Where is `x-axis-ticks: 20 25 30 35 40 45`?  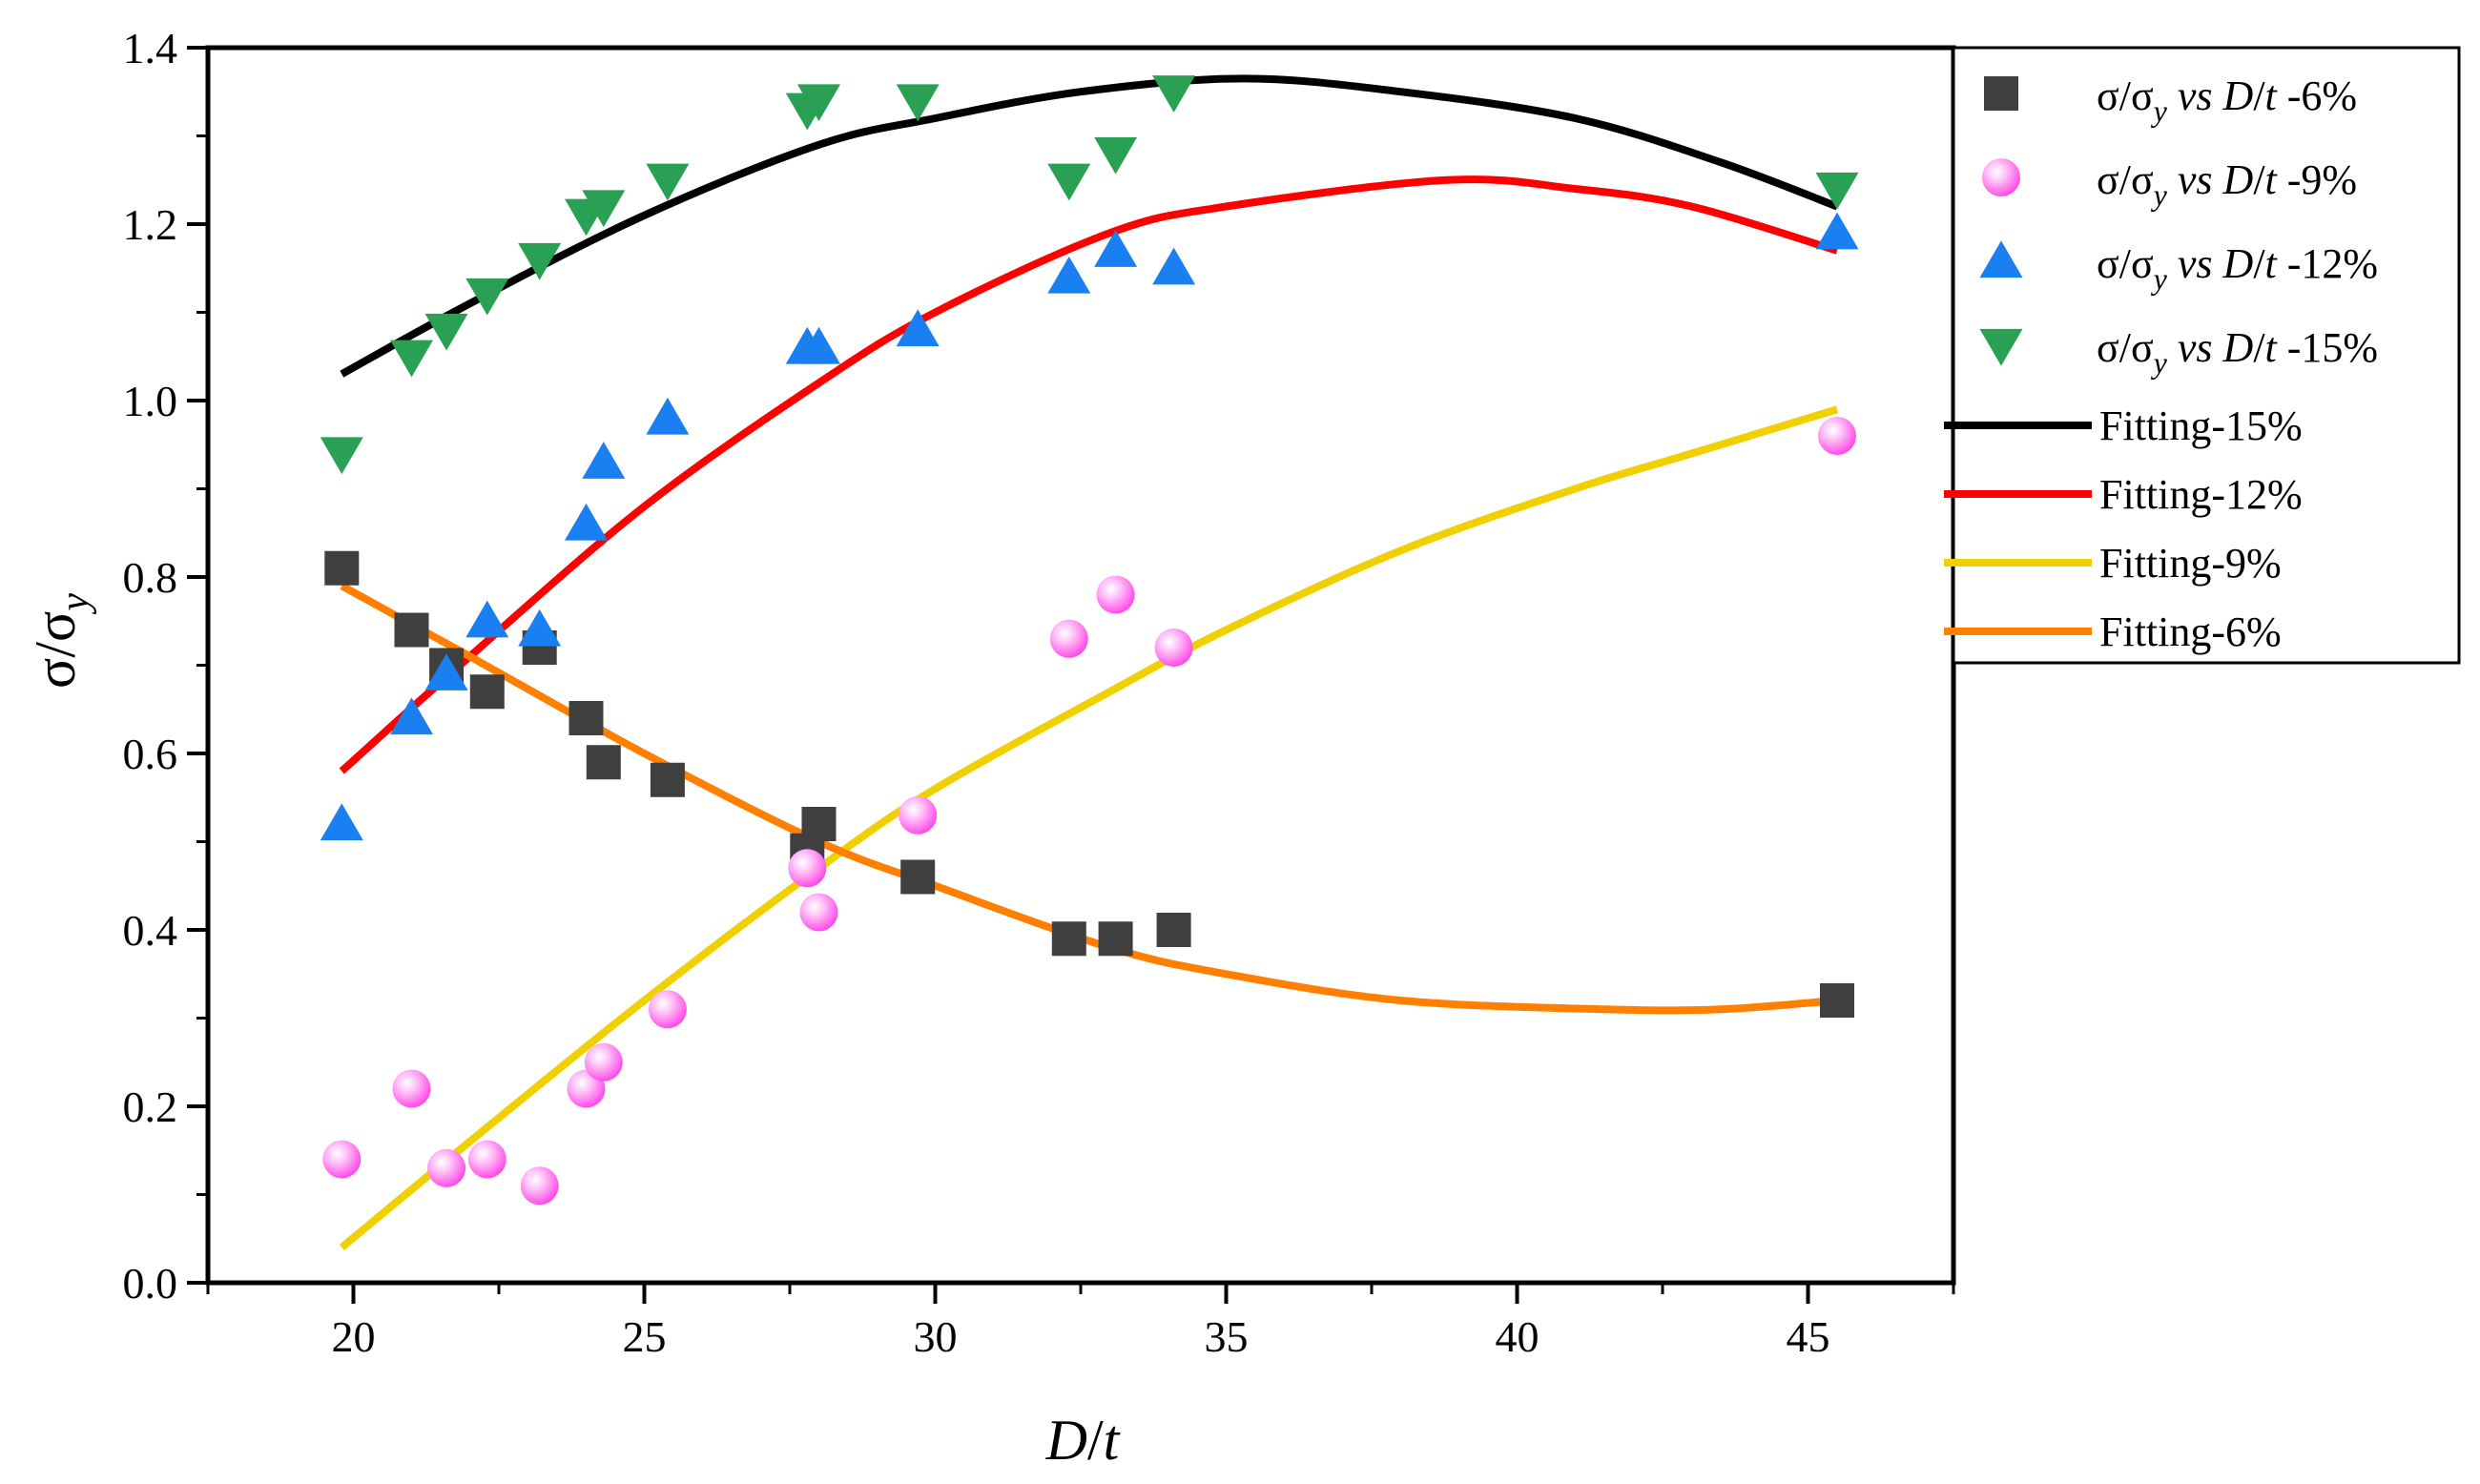 x-axis-ticks: 20 25 30 35 40 45 is located at coordinates (1080, 1322).